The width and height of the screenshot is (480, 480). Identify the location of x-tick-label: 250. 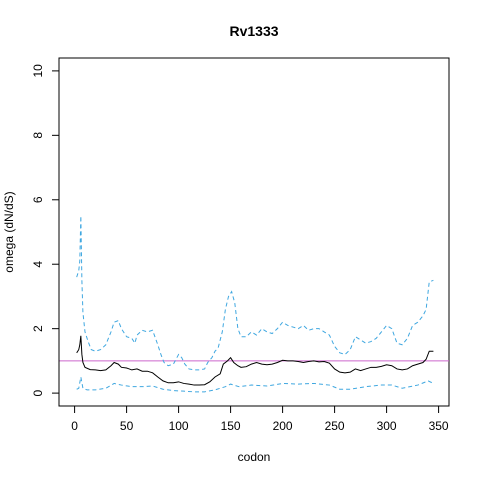
(335, 426).